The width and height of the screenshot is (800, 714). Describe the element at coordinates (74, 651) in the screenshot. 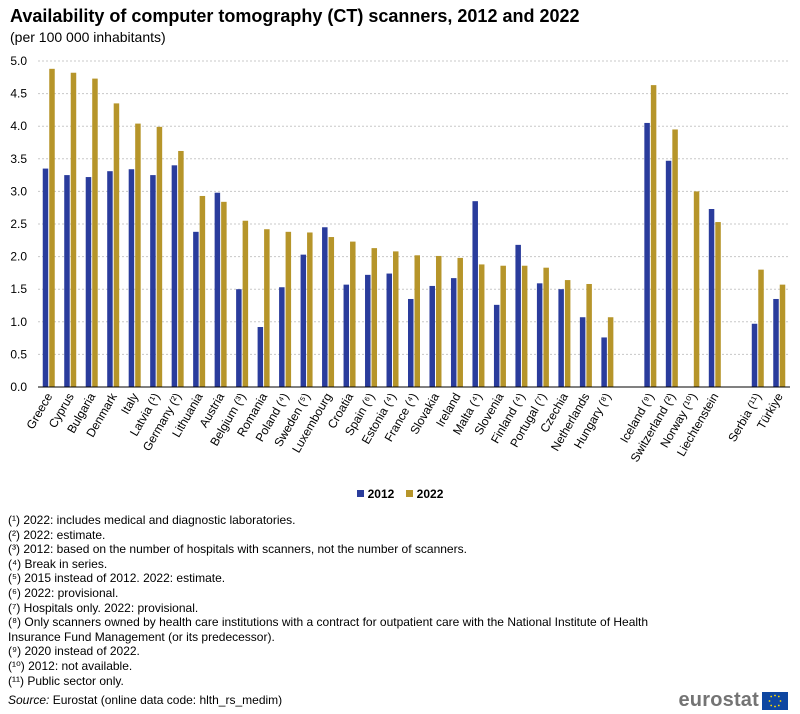

I see `footnote: (⁹) 2020 instead of 2022.` at that location.